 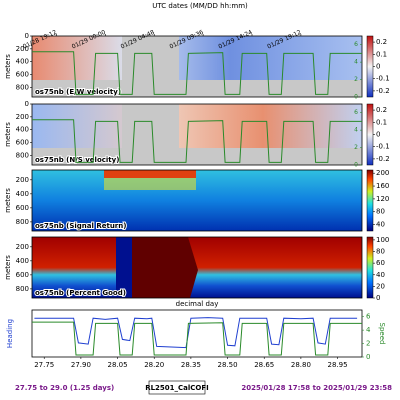 I want to click on label: os75nb (N/S velocity), so click(x=77, y=160).